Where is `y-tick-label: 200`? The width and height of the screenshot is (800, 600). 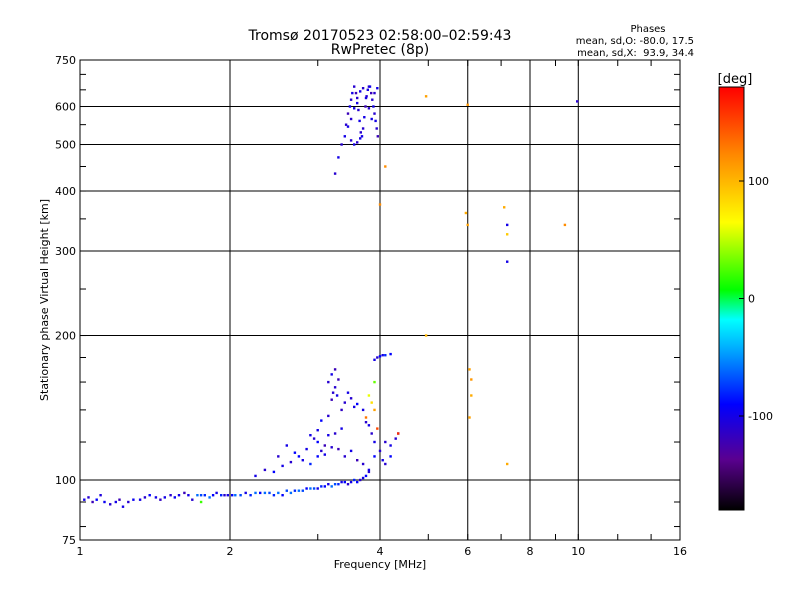
y-tick-label: 200 is located at coordinates (65, 336).